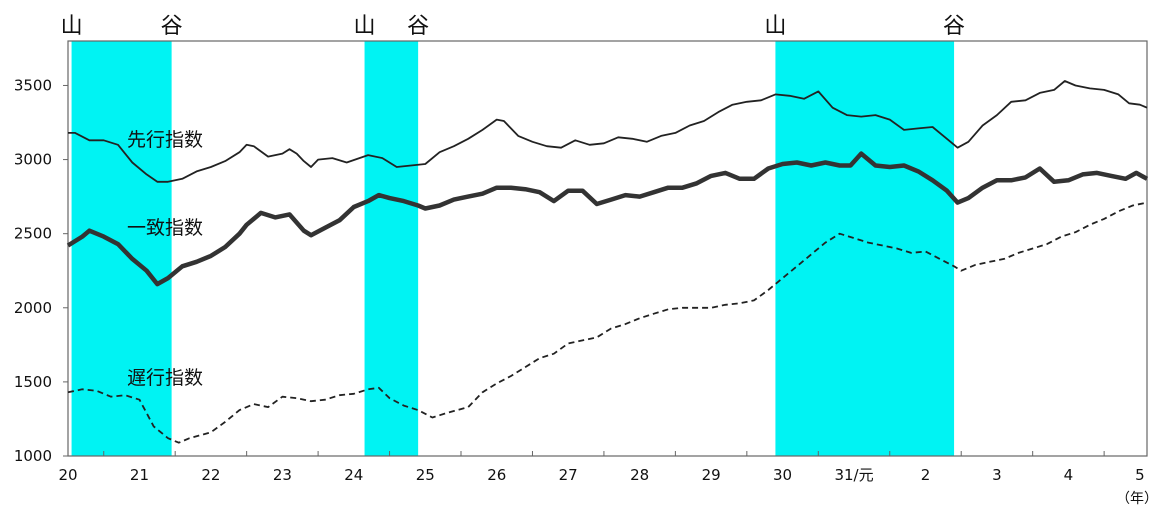 The height and width of the screenshot is (511, 1162). I want to click on x-tick-label-1: 21, so click(139, 475).